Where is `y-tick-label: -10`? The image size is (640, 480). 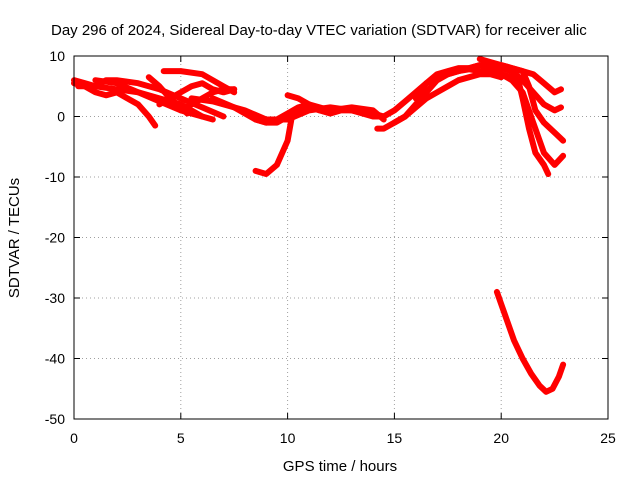 y-tick-label: -10 is located at coordinates (55, 177).